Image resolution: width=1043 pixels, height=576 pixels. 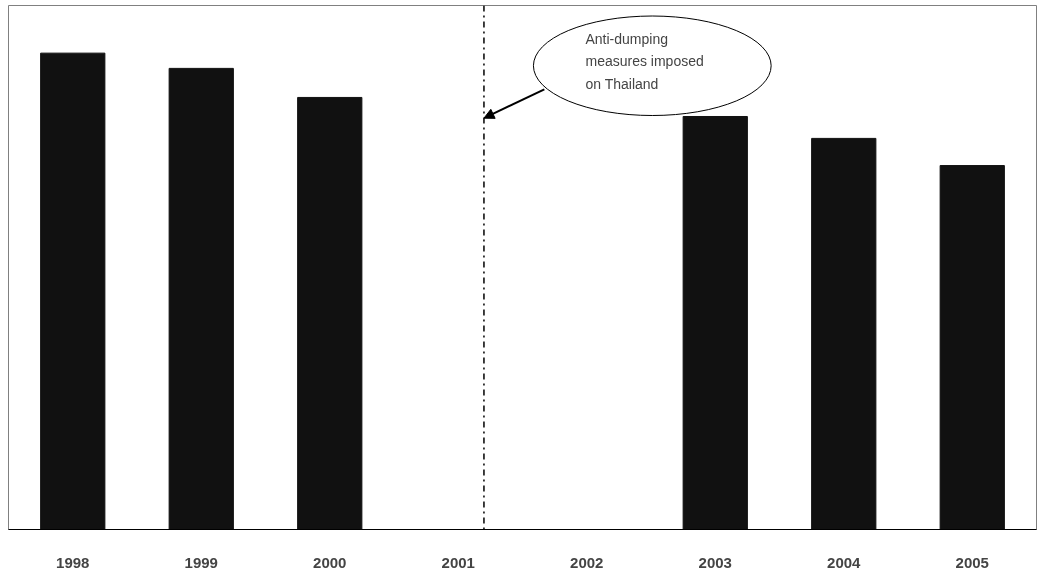 What do you see at coordinates (330, 562) in the screenshot?
I see `x-tick-label: 2000` at bounding box center [330, 562].